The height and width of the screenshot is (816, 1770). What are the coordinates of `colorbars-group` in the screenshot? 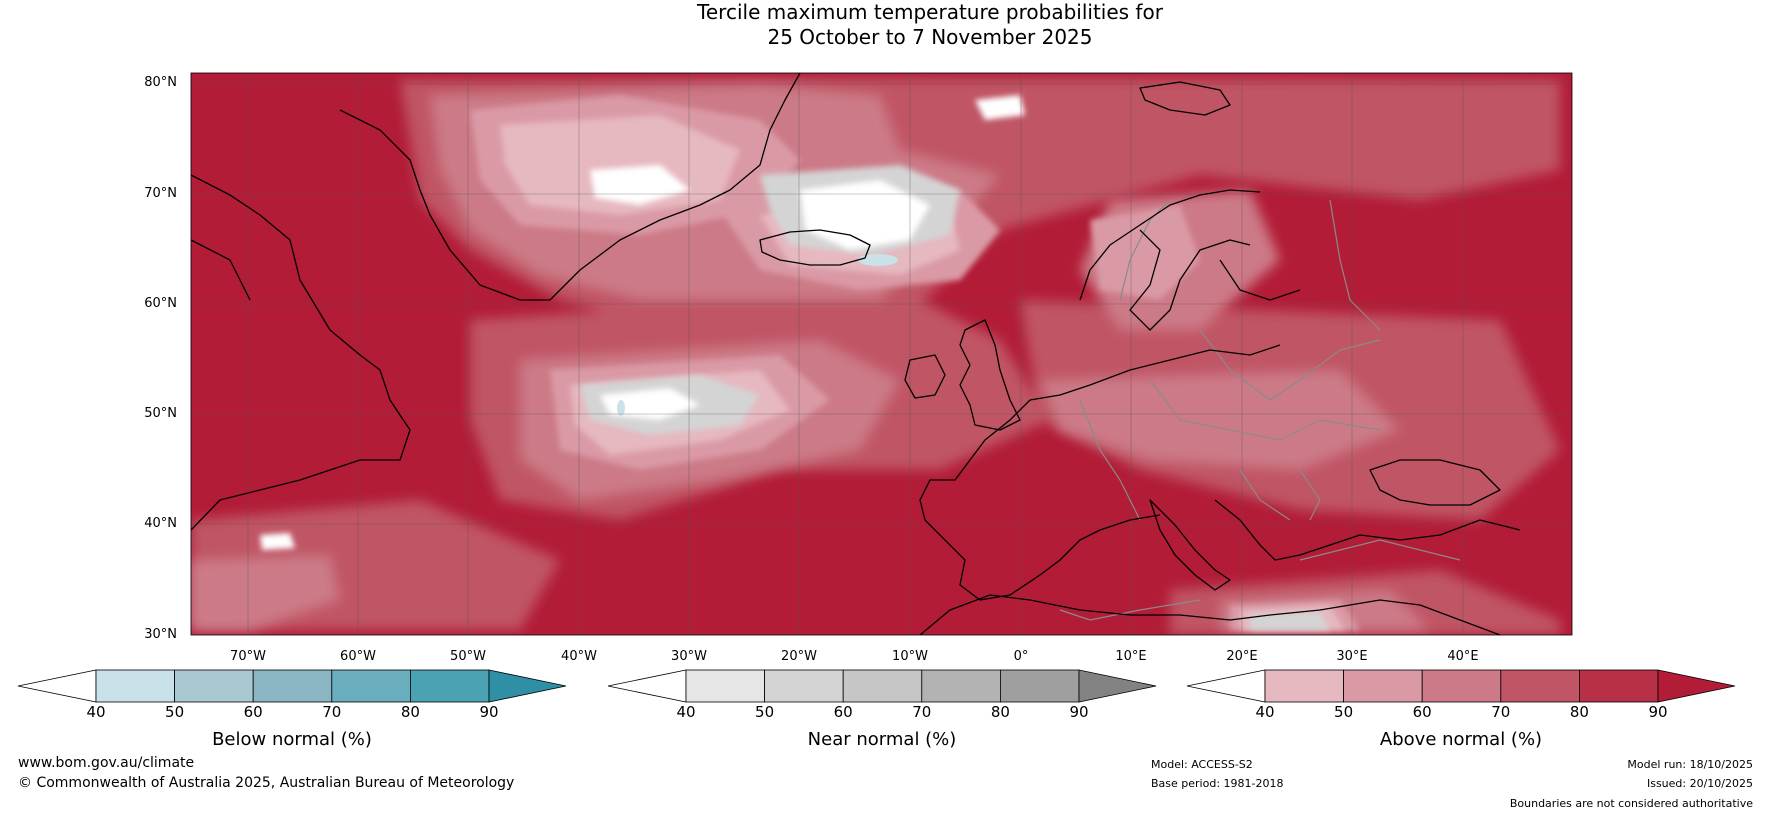 It's located at (876, 686).